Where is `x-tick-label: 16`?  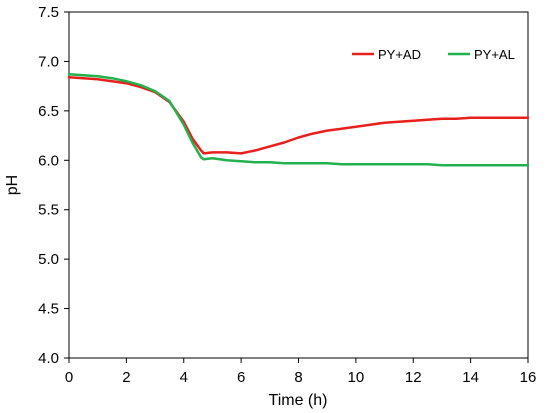
x-tick-label: 16 is located at coordinates (528, 377).